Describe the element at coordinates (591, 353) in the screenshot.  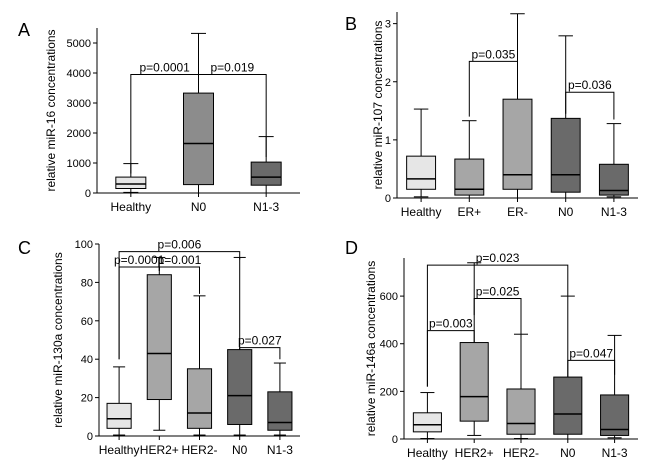
I see `p-value-label: p=0.047` at that location.